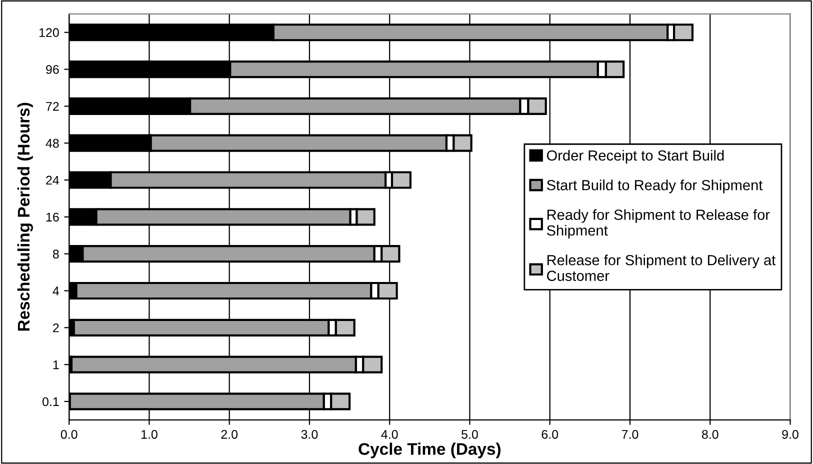 The image size is (813, 464). I want to click on x-tick-label: 7.0, so click(630, 434).